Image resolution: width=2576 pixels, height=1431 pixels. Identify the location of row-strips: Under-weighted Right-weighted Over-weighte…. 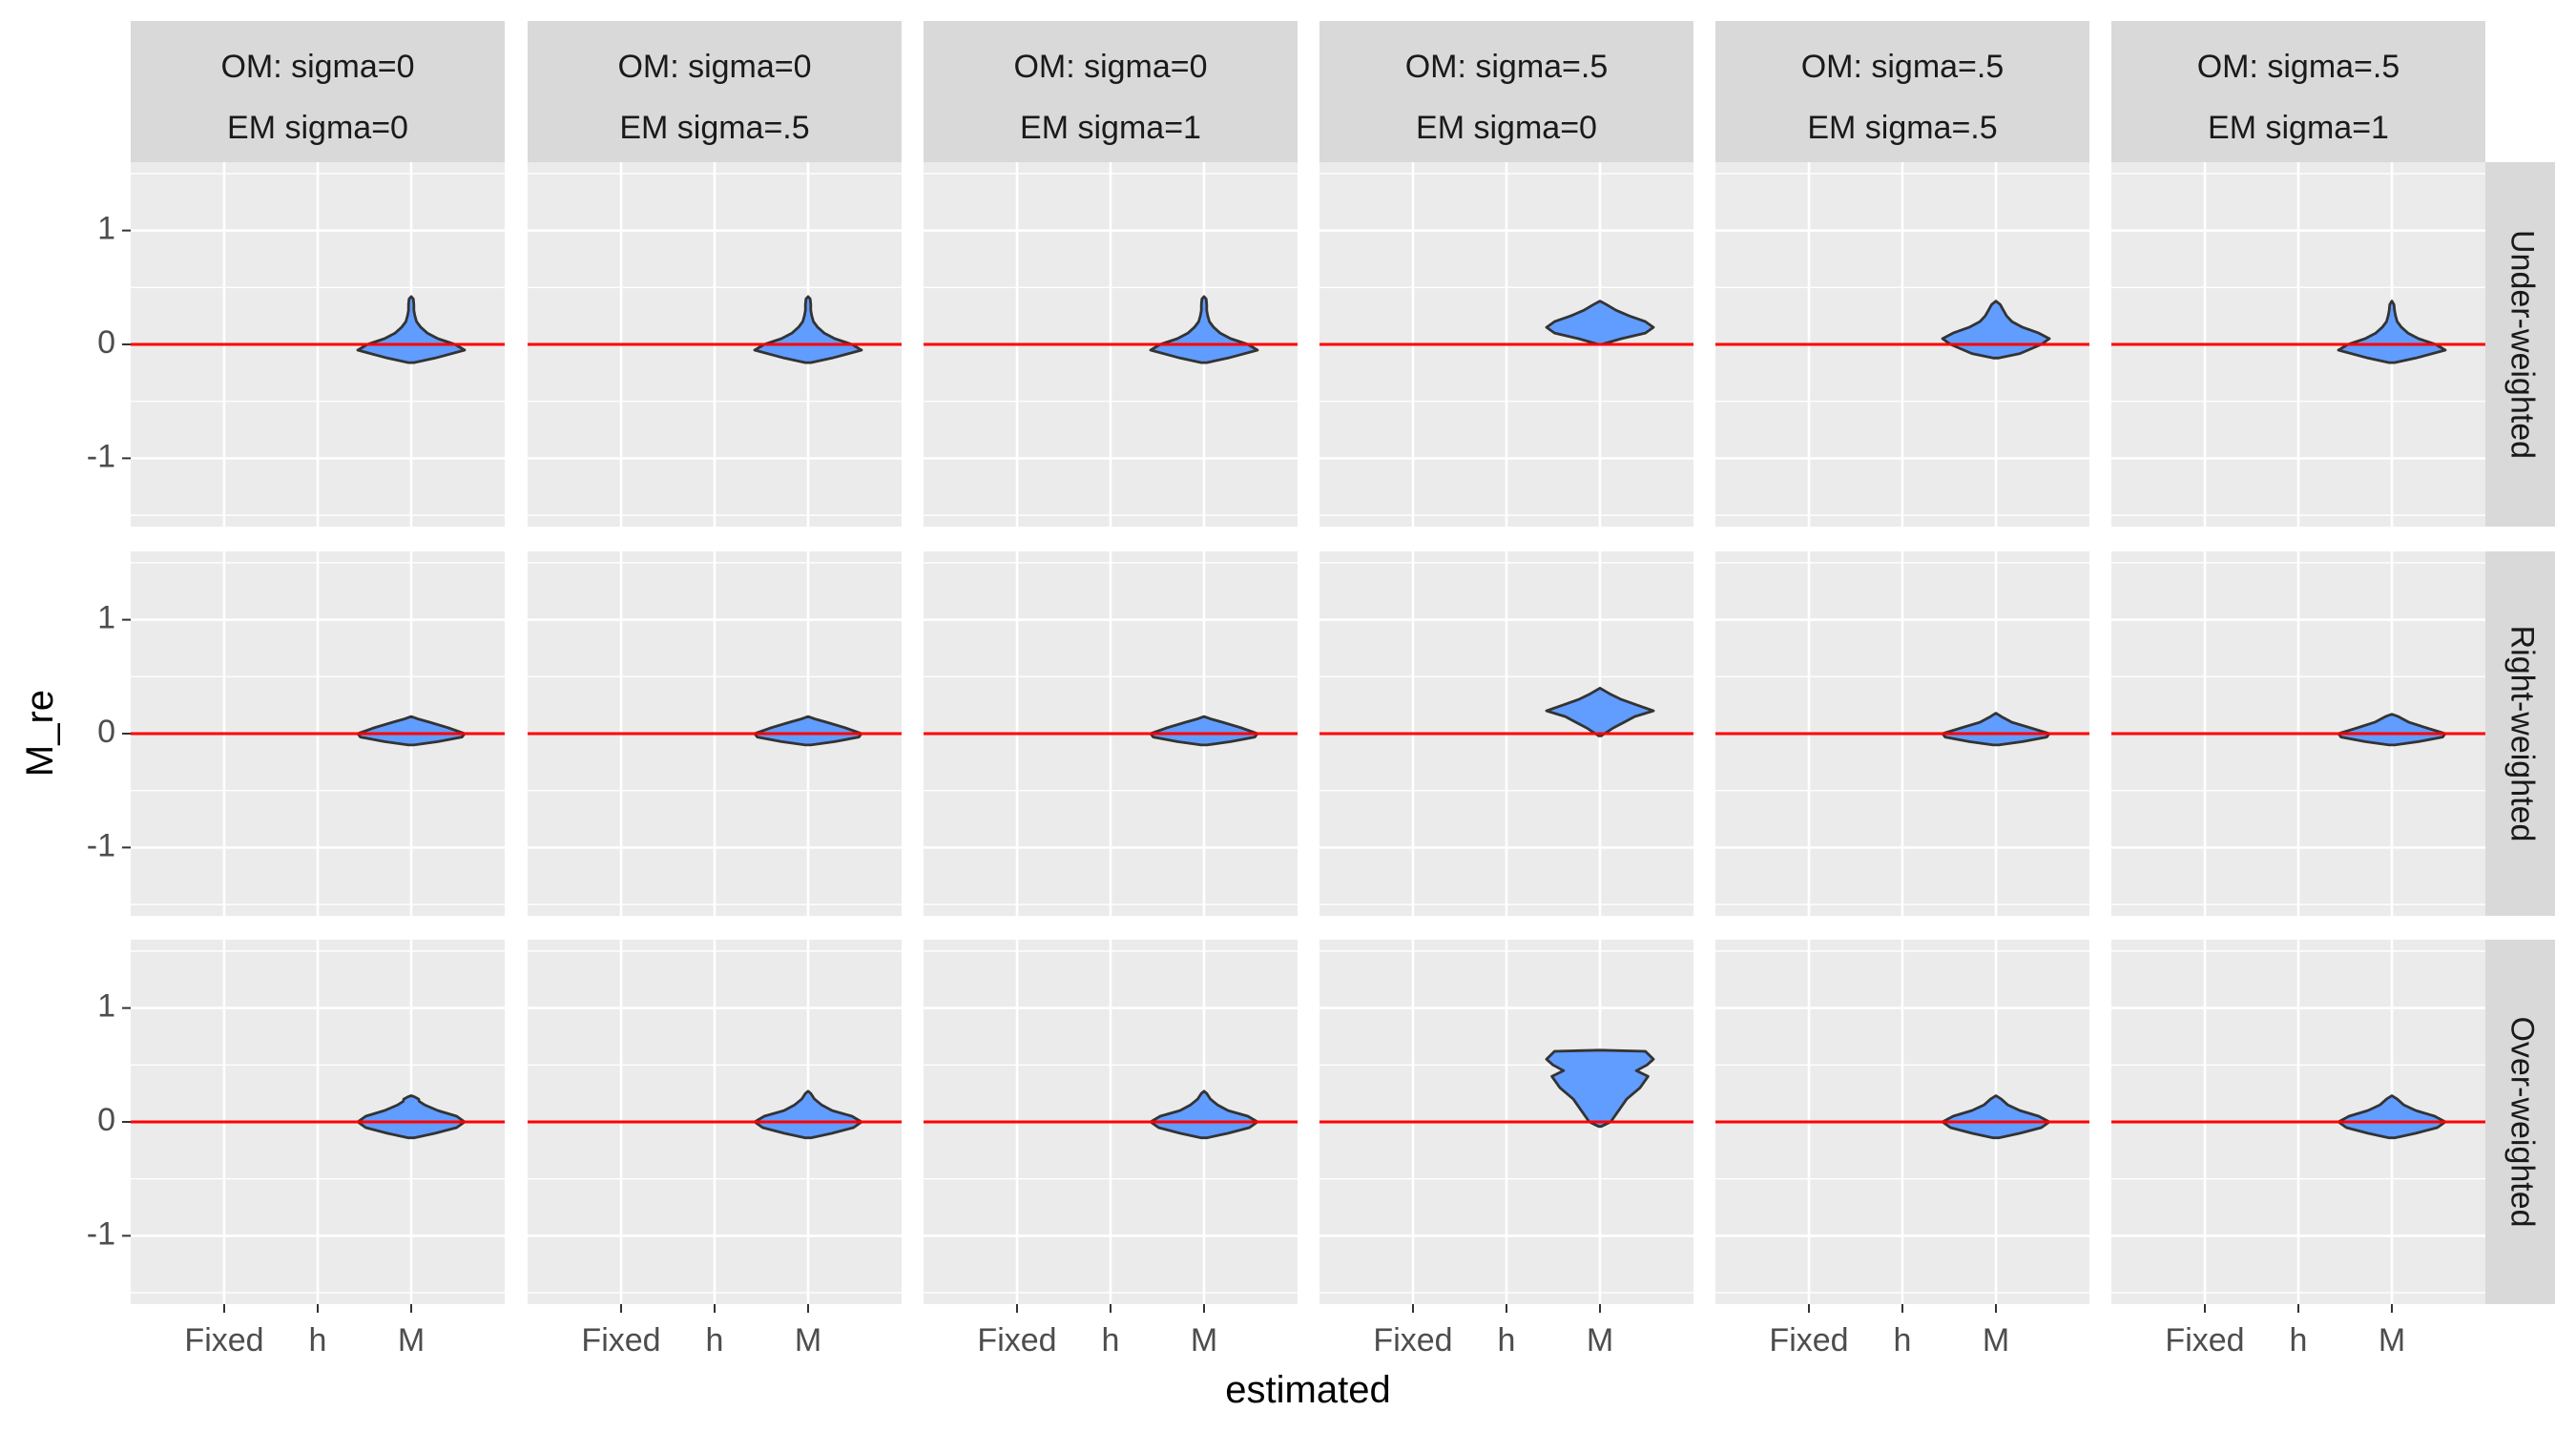
(2520, 733).